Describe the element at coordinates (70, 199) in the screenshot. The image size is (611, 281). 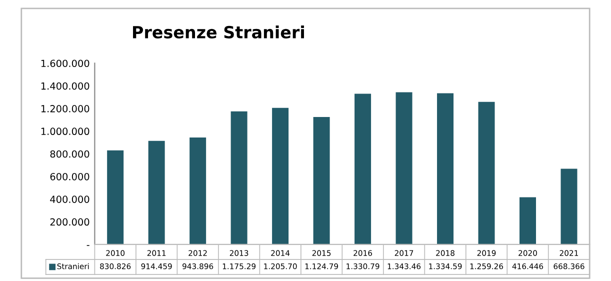
I see `y-tick-label: 400.000` at that location.